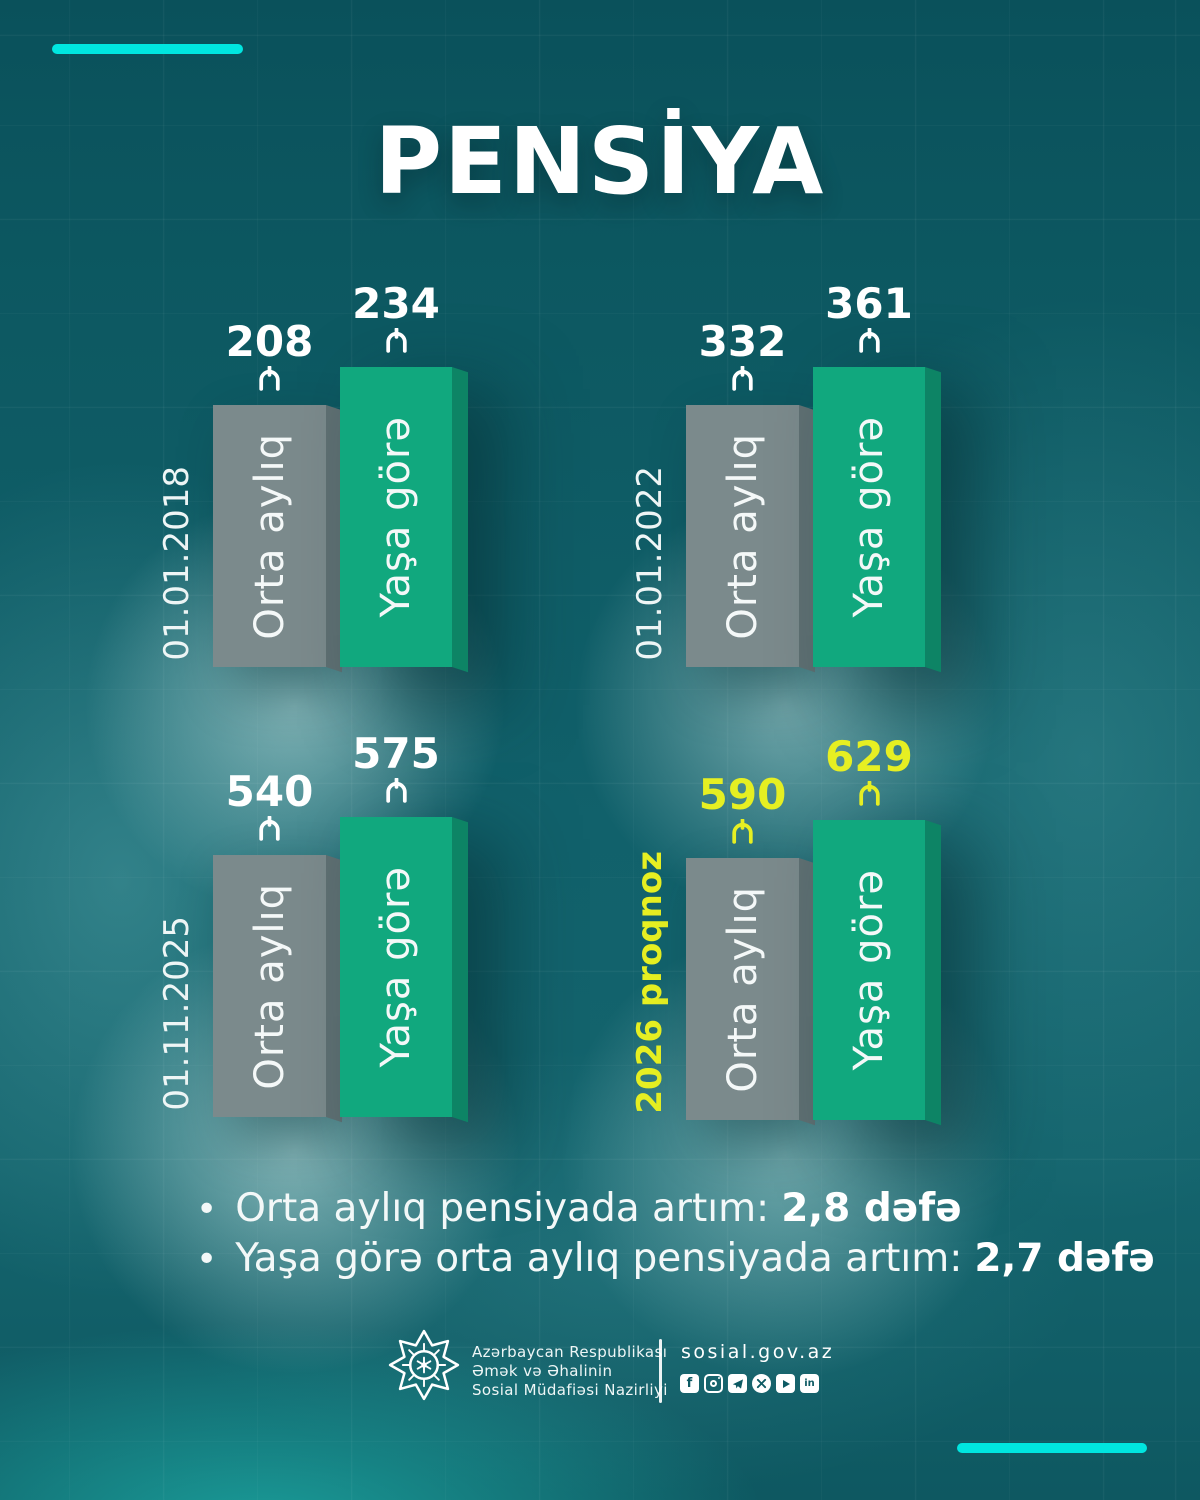  Describe the element at coordinates (650, 563) in the screenshot. I see `group-date-label: 01.01.2022` at that location.